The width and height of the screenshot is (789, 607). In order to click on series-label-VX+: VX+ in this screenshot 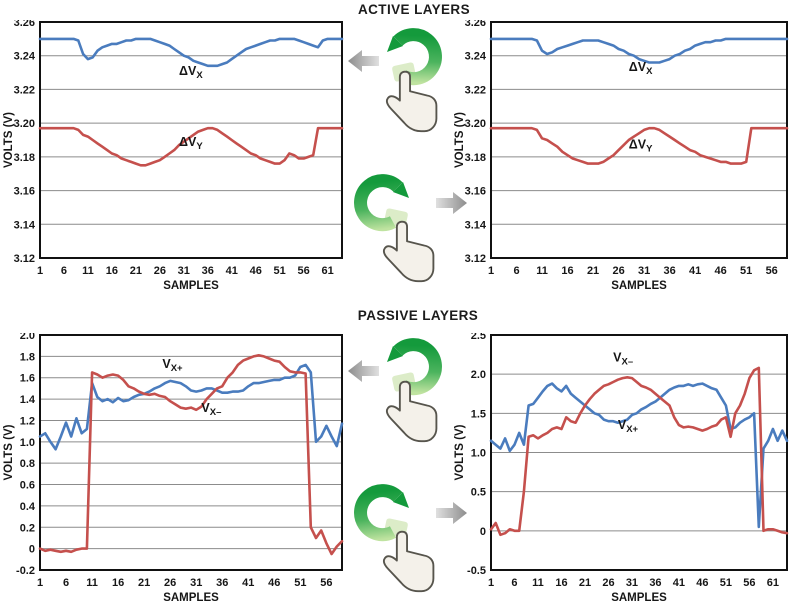, I will do `click(172, 365)`.